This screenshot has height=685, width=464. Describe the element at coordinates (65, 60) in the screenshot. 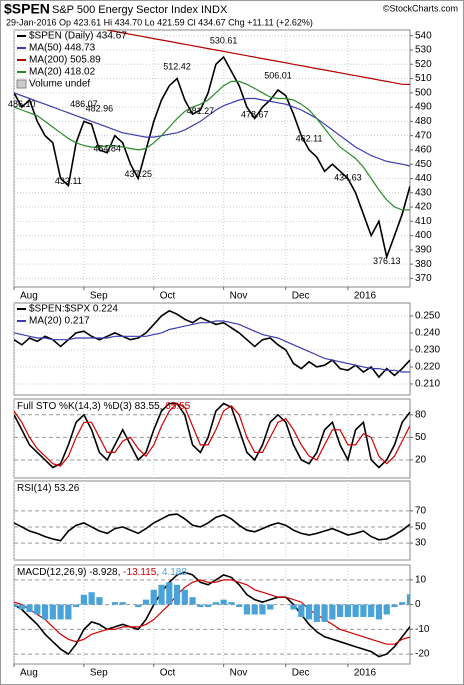

I see `legend-label: MA(200) 505.89` at that location.